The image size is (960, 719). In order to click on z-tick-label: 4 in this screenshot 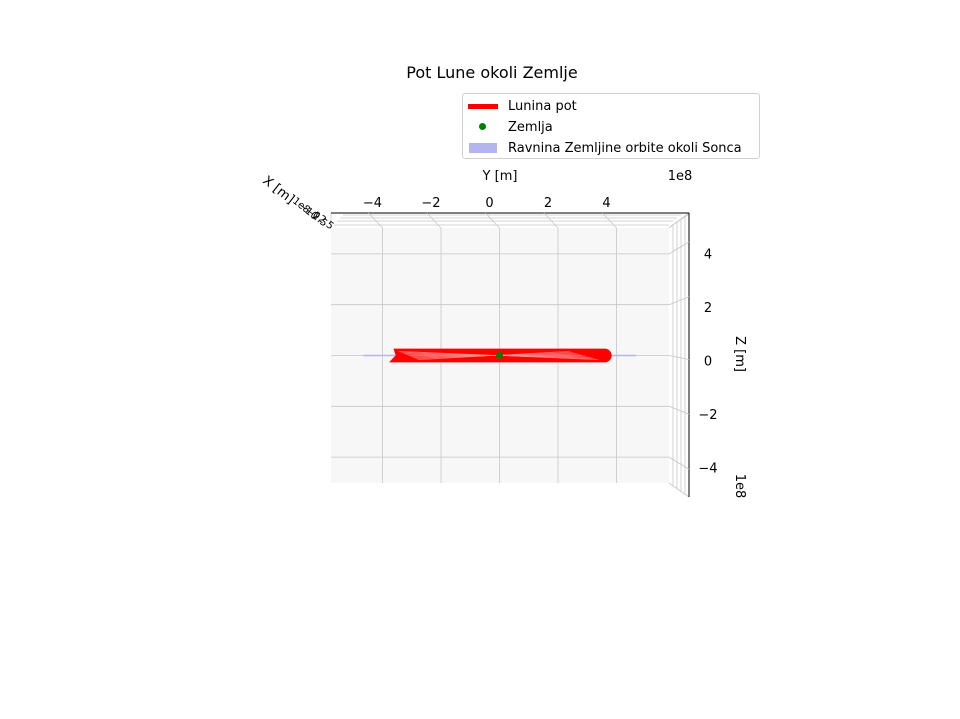, I will do `click(708, 255)`.